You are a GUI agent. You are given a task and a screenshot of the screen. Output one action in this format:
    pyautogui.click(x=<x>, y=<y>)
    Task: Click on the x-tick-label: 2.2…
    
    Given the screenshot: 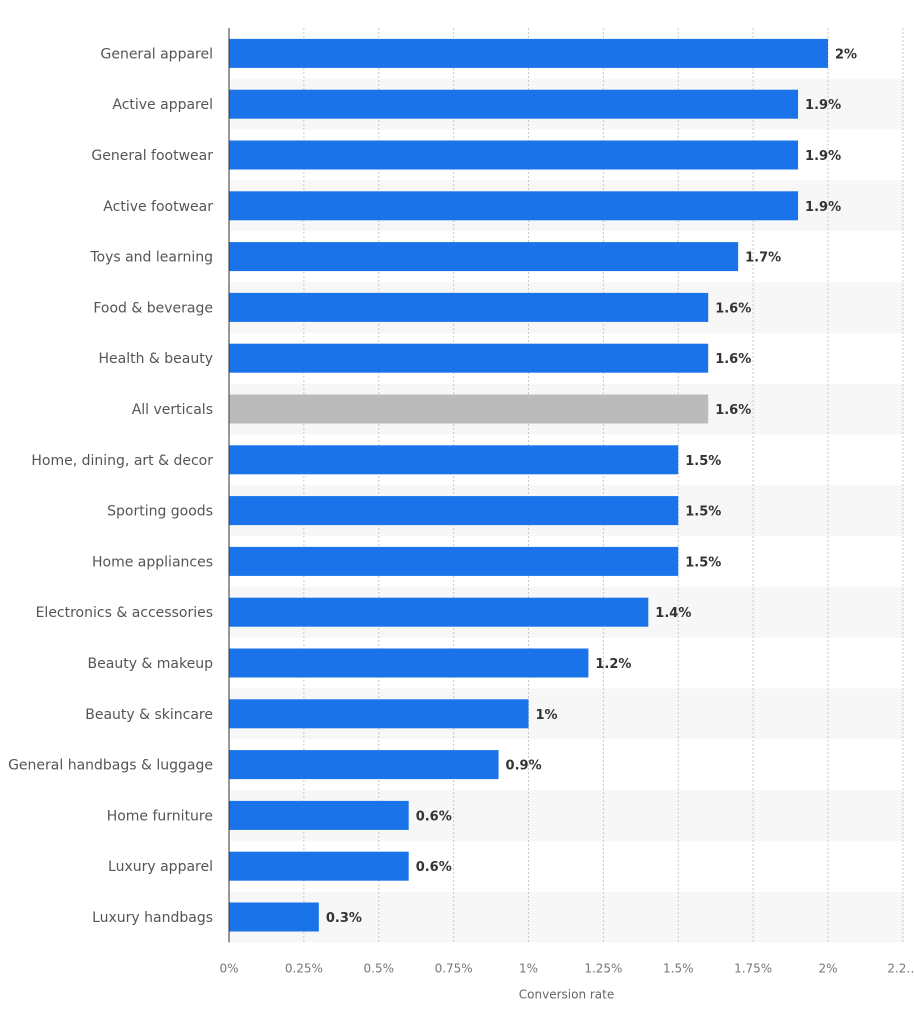 What is the action you would take?
    pyautogui.click(x=900, y=968)
    